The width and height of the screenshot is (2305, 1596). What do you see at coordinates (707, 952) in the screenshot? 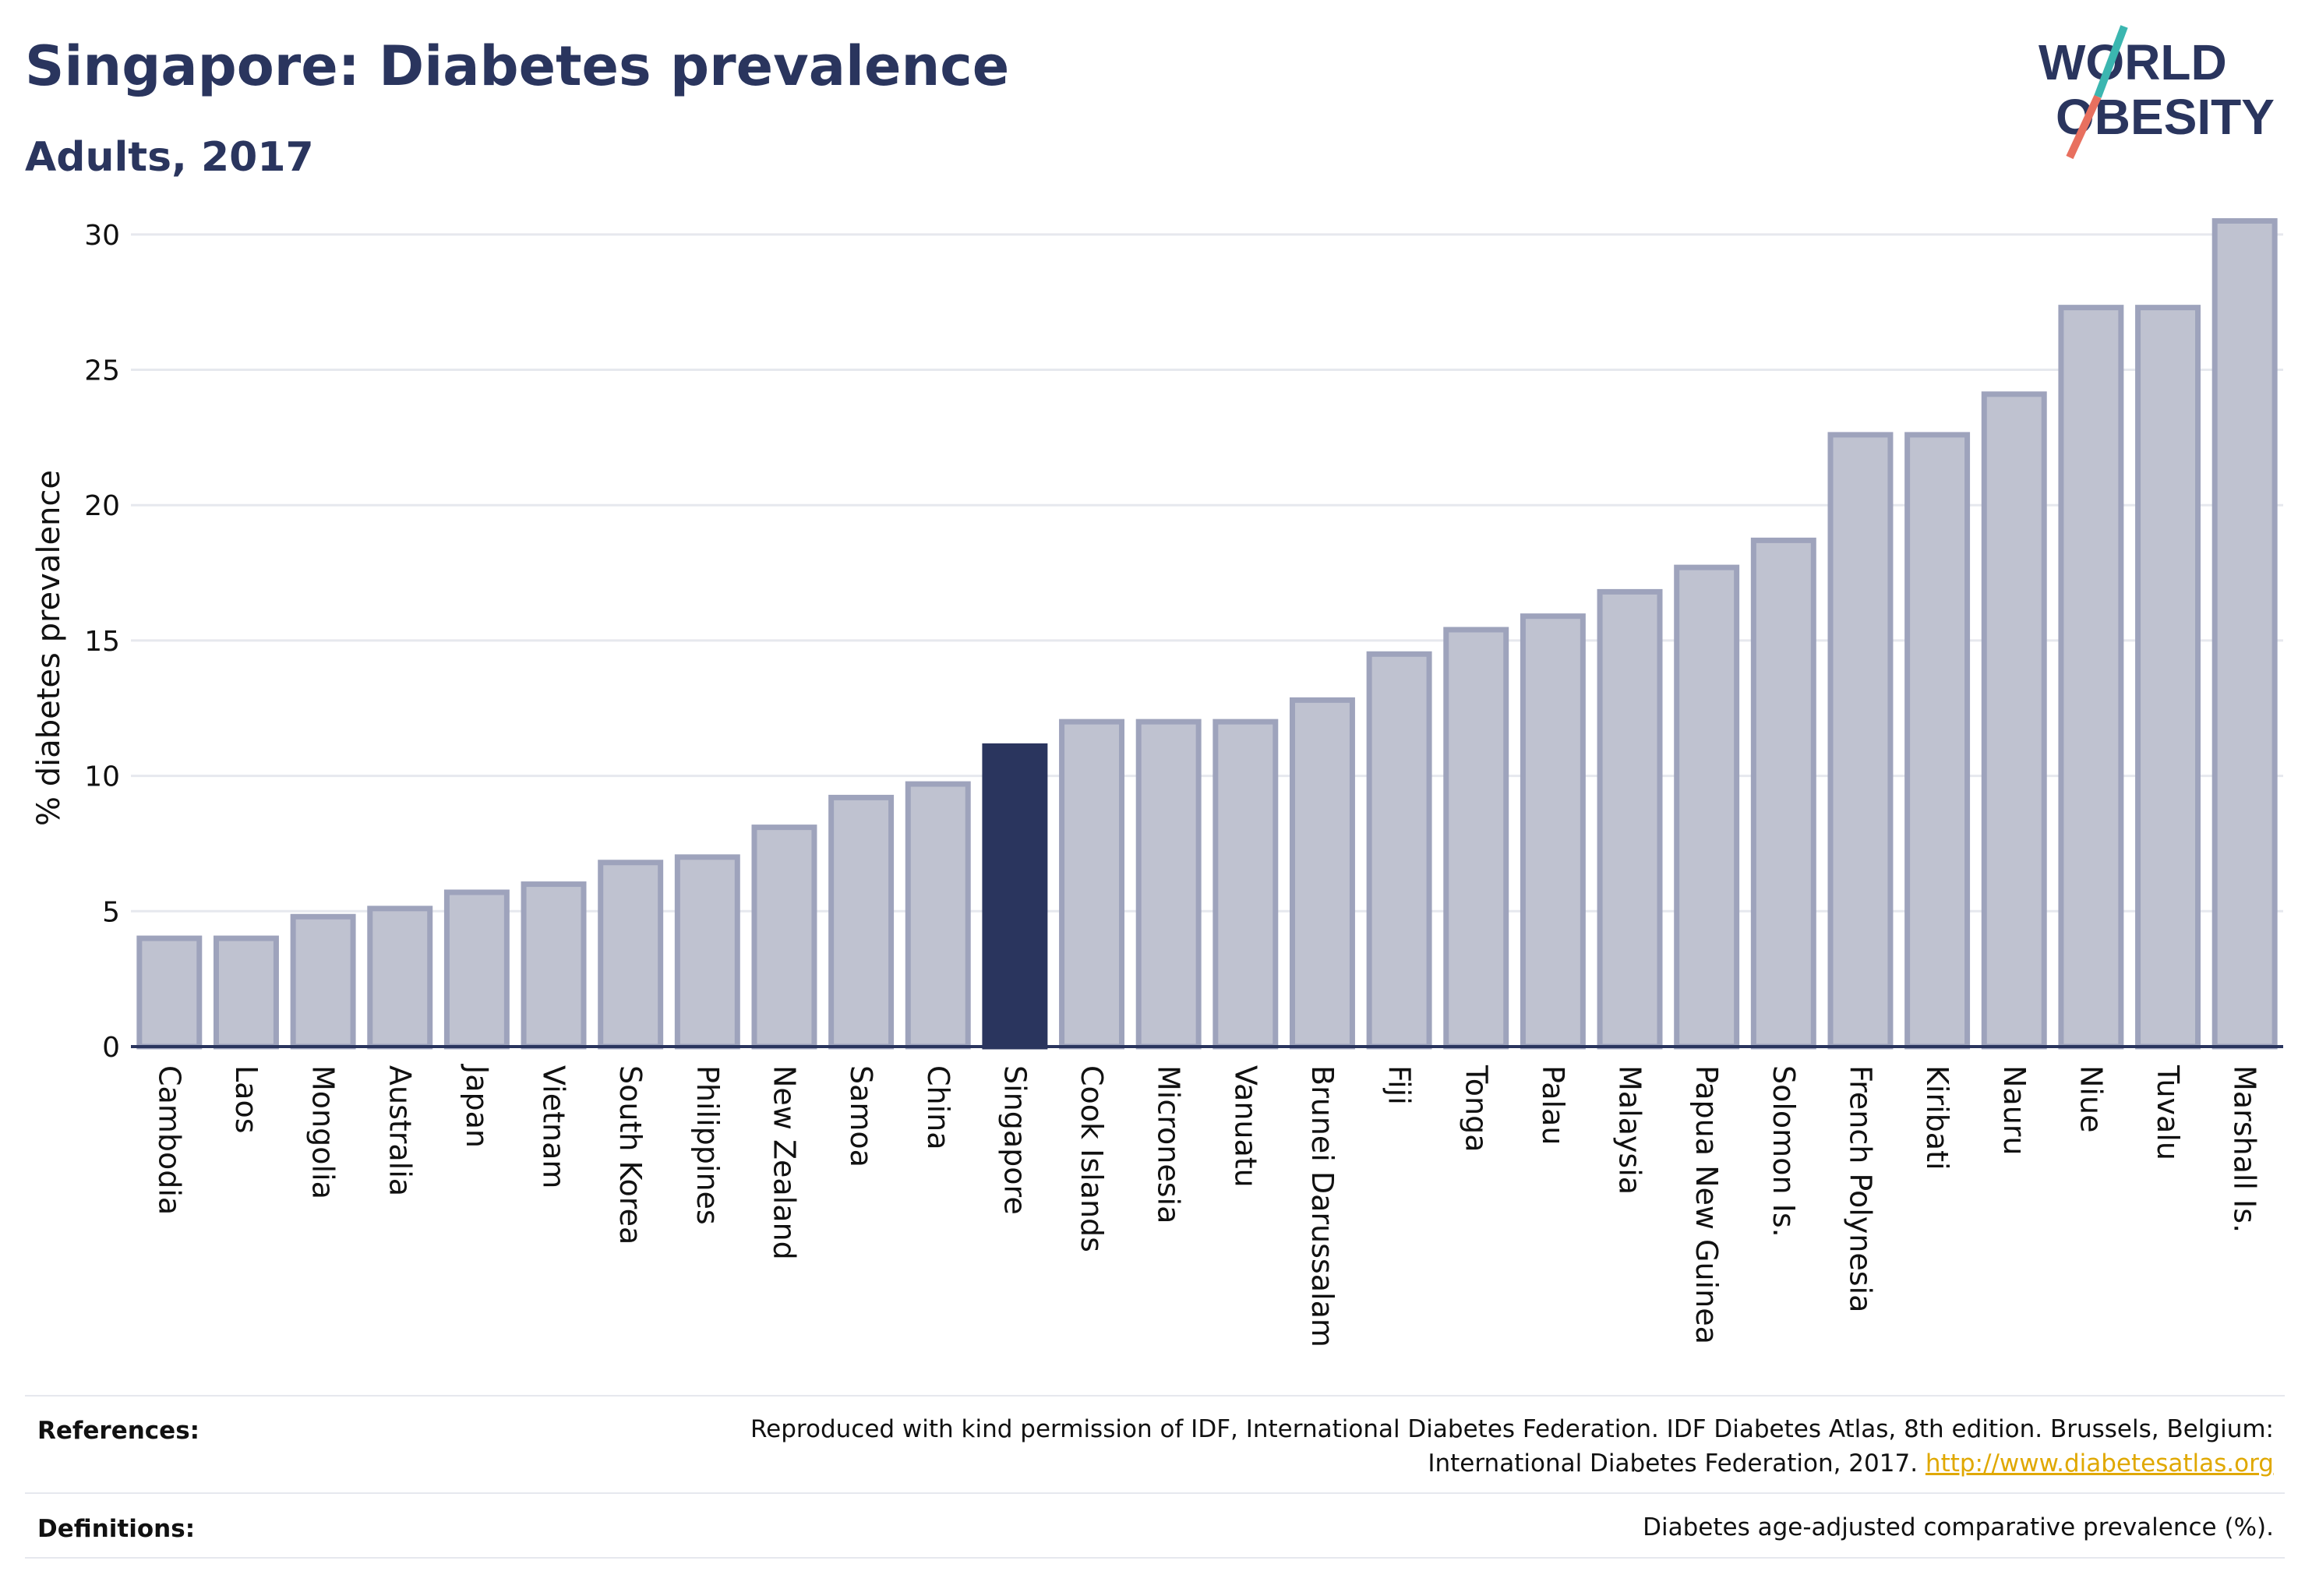
I see `bar-philippines` at bounding box center [707, 952].